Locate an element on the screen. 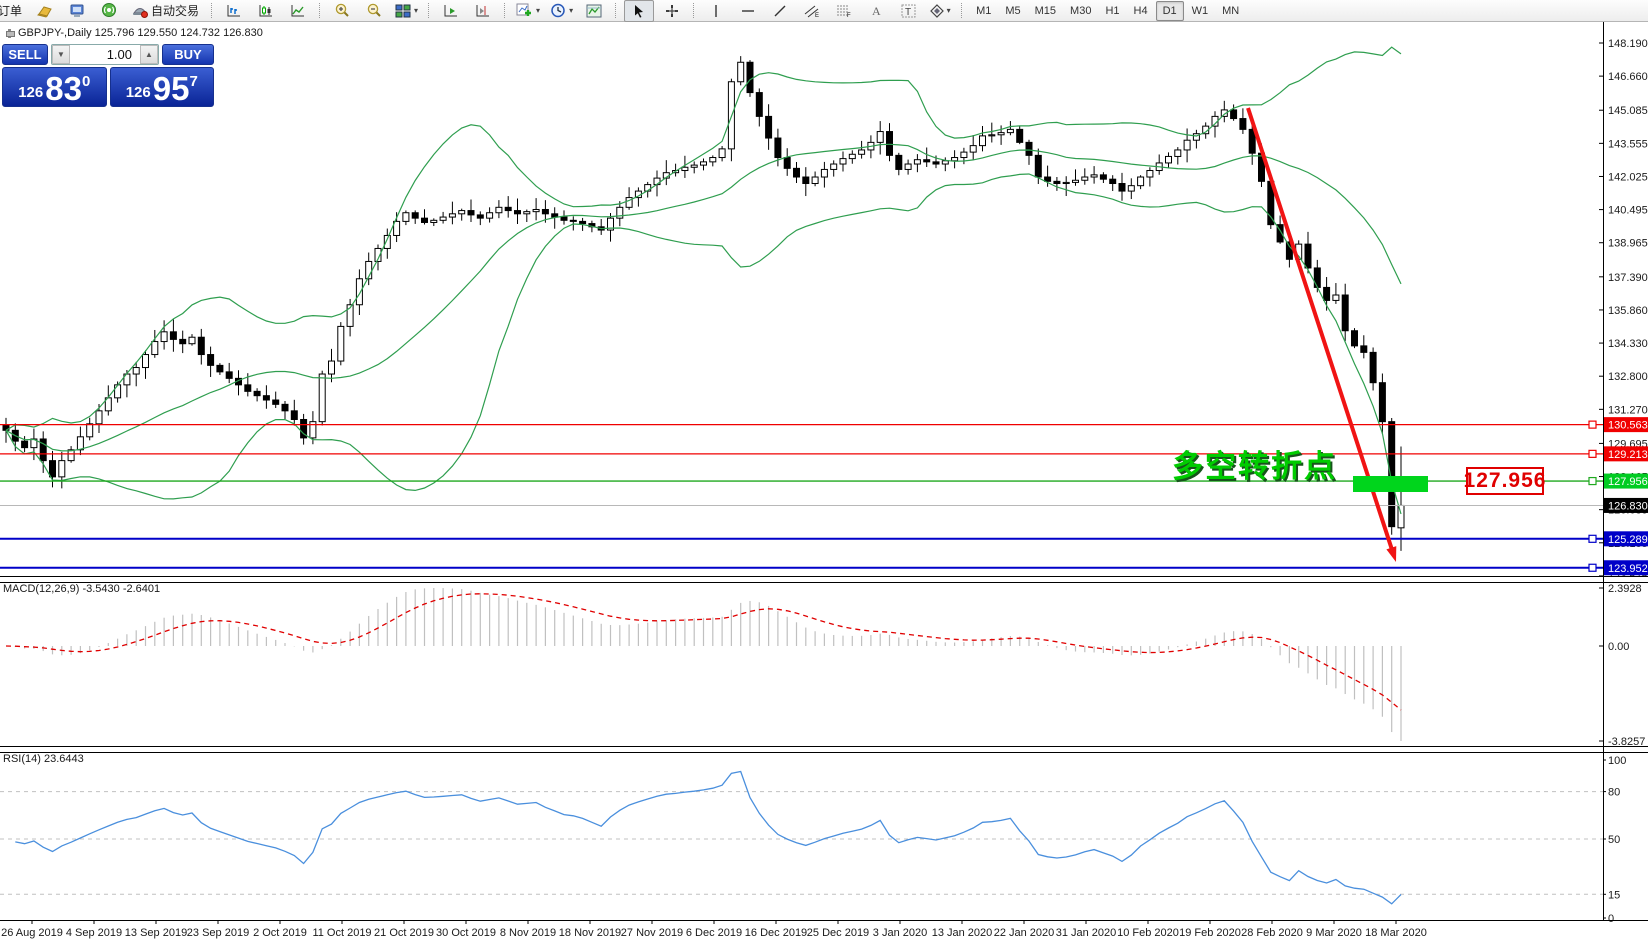 The height and width of the screenshot is (946, 1648). periods-button: ▾ is located at coordinates (561, 11).